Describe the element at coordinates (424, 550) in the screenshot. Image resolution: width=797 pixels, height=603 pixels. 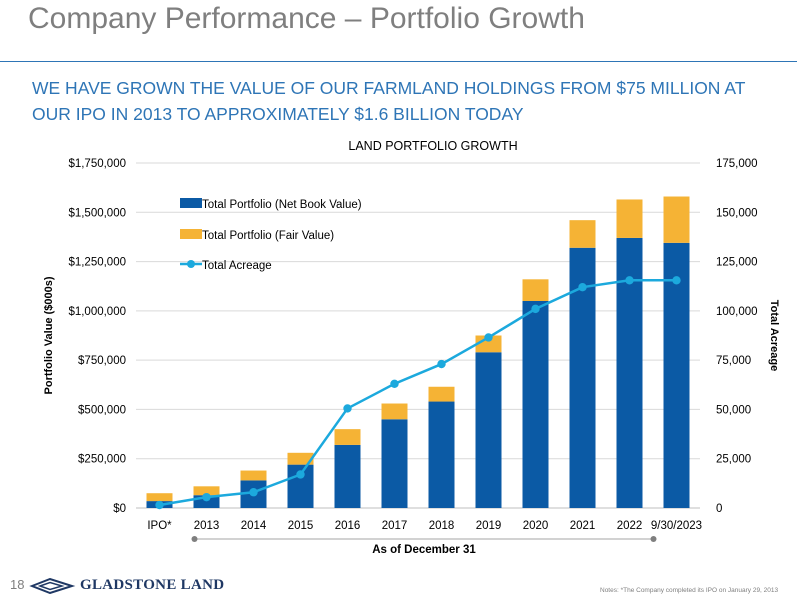
I see `x-axis-title: As of December 31` at that location.